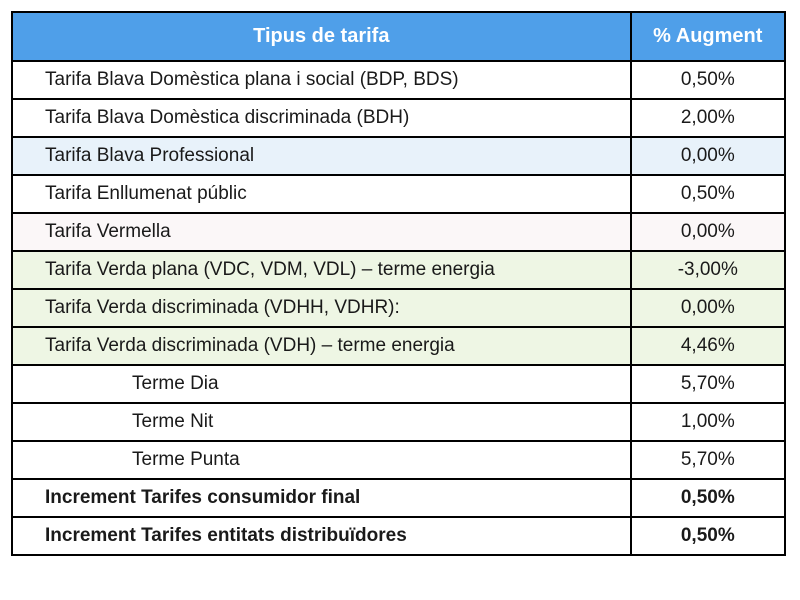 This screenshot has width=800, height=600. I want to click on table-row: Tarifa Blava Professional 0,00%, so click(399, 156).